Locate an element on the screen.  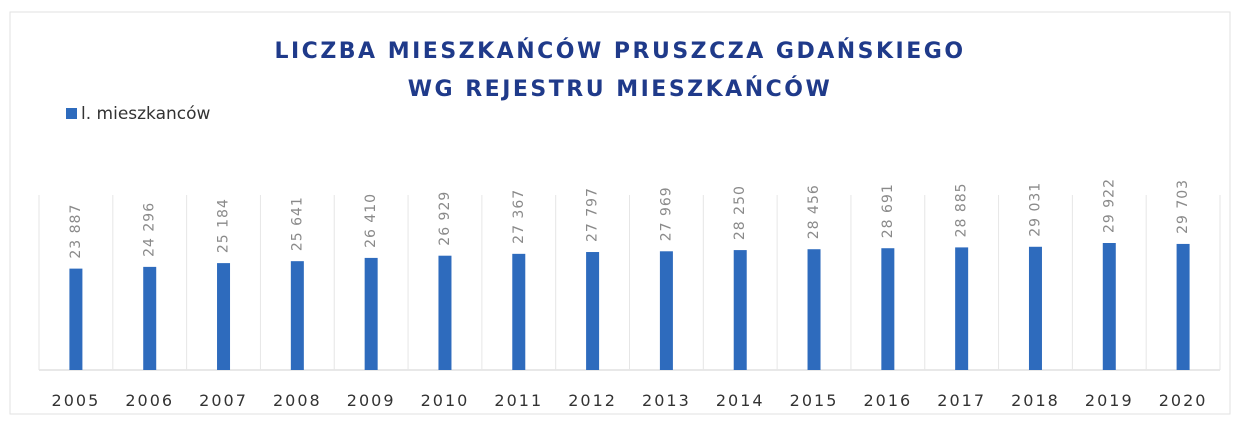
legend-label: l. mieszkanców is located at coordinates (146, 114).